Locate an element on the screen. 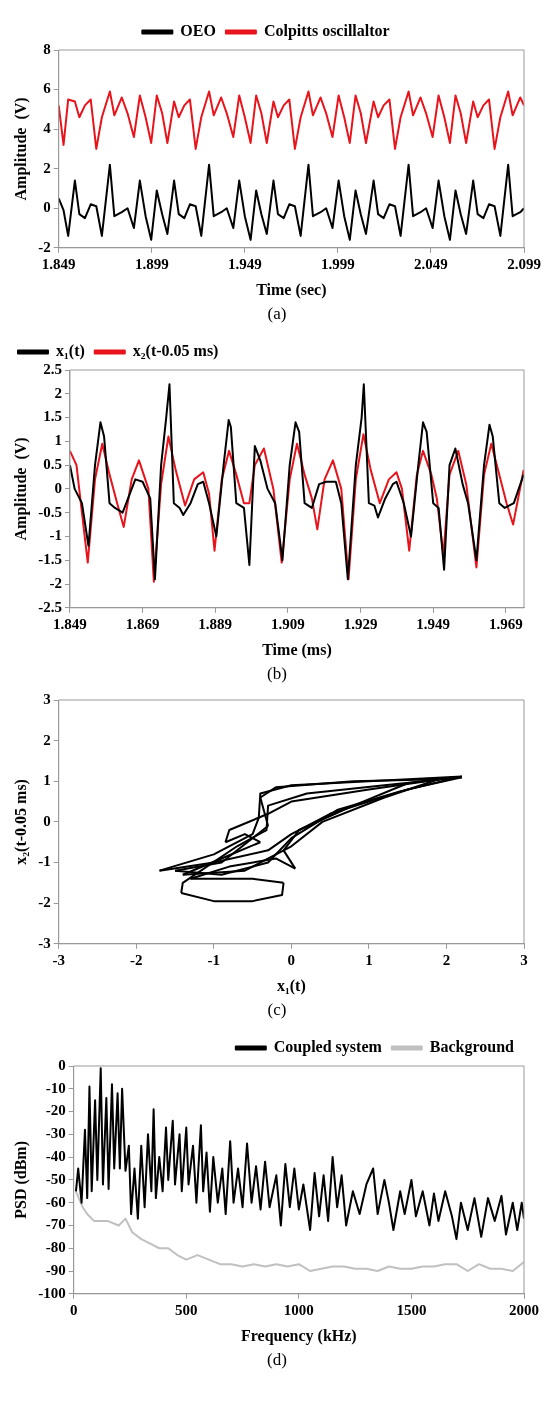  y-tick-label: -30 is located at coordinates (55, 1133).